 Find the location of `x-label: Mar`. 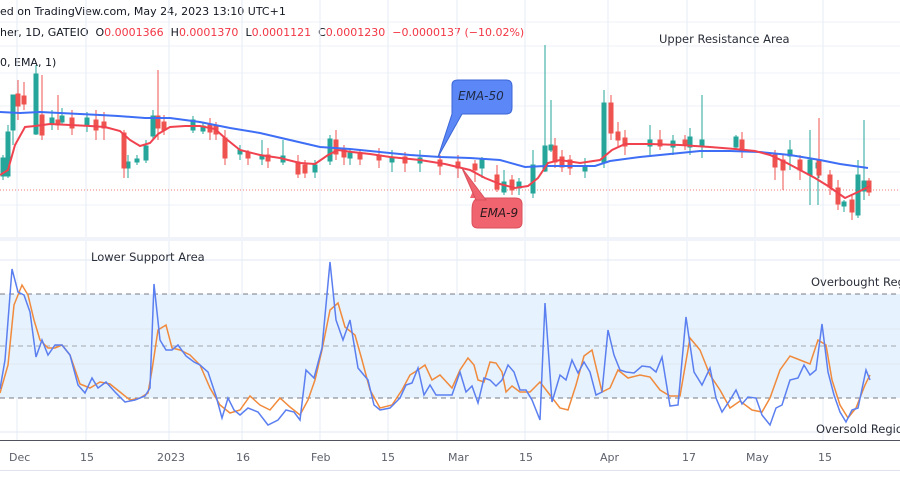

x-label: Mar is located at coordinates (458, 457).